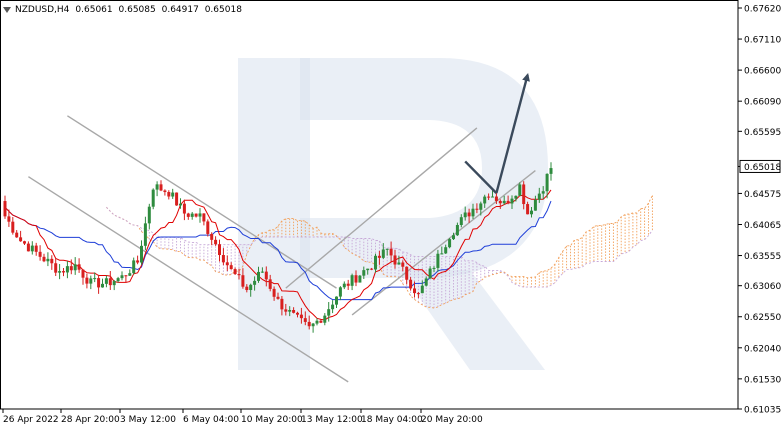  Describe the element at coordinates (762, 349) in the screenshot. I see `y-tick-label: 0.62040` at that location.